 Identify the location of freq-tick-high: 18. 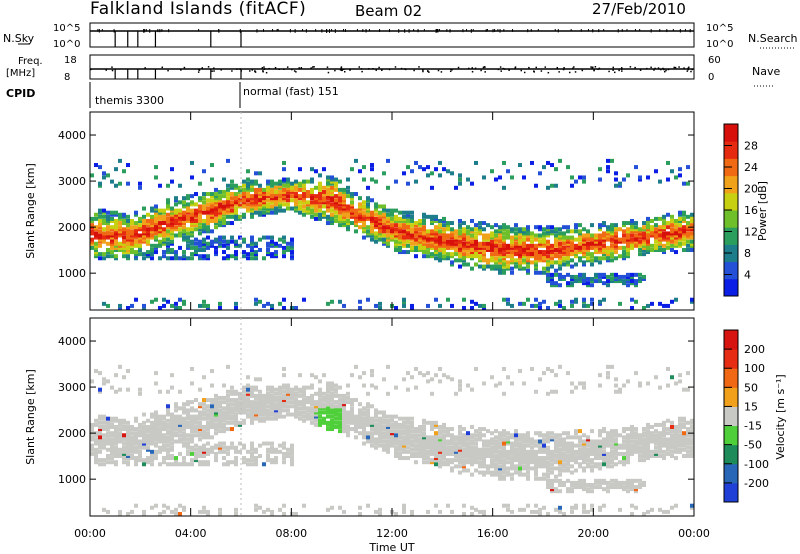
(70, 60).